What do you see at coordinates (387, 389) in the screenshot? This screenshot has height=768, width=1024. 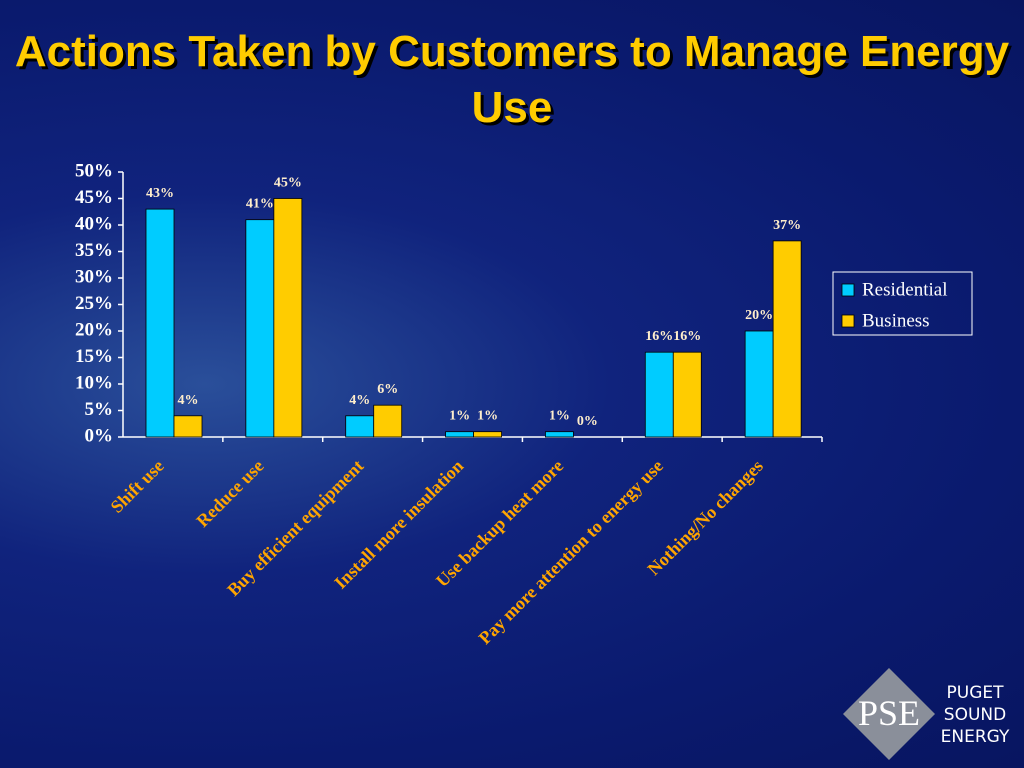 I see `value-label: 6%` at bounding box center [387, 389].